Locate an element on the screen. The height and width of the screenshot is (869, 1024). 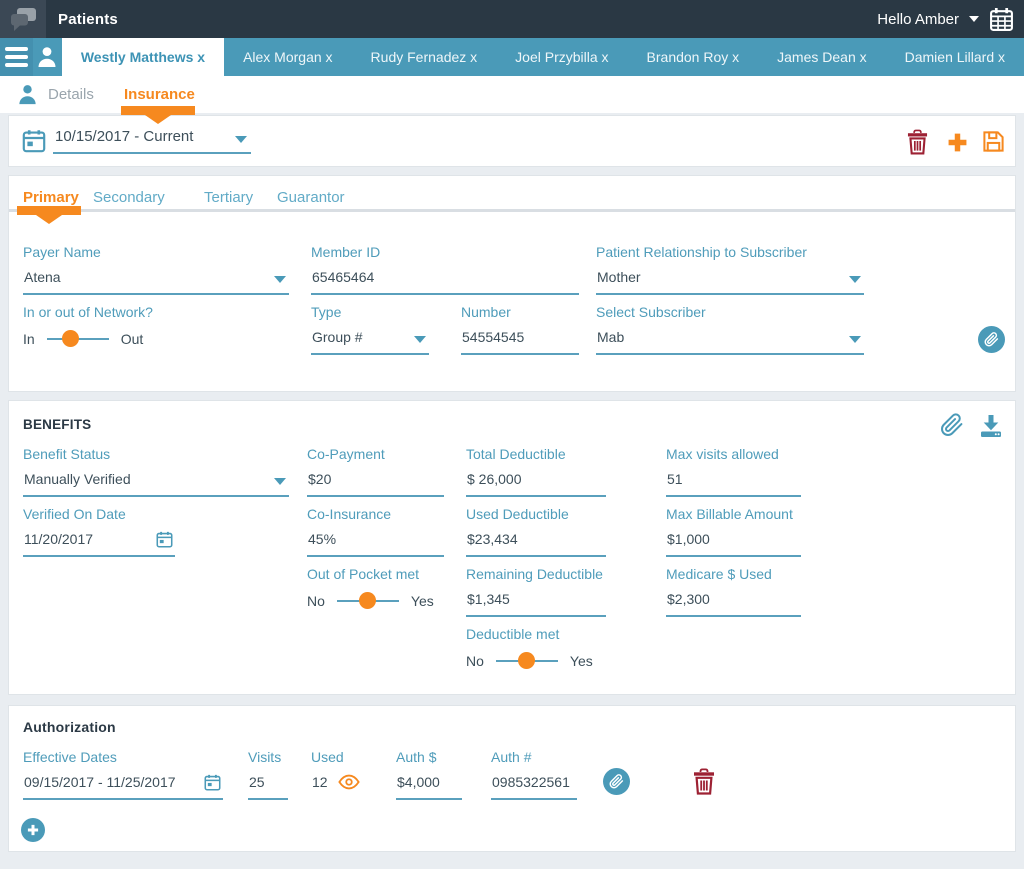
relationship-select: Mother is located at coordinates (730, 281).